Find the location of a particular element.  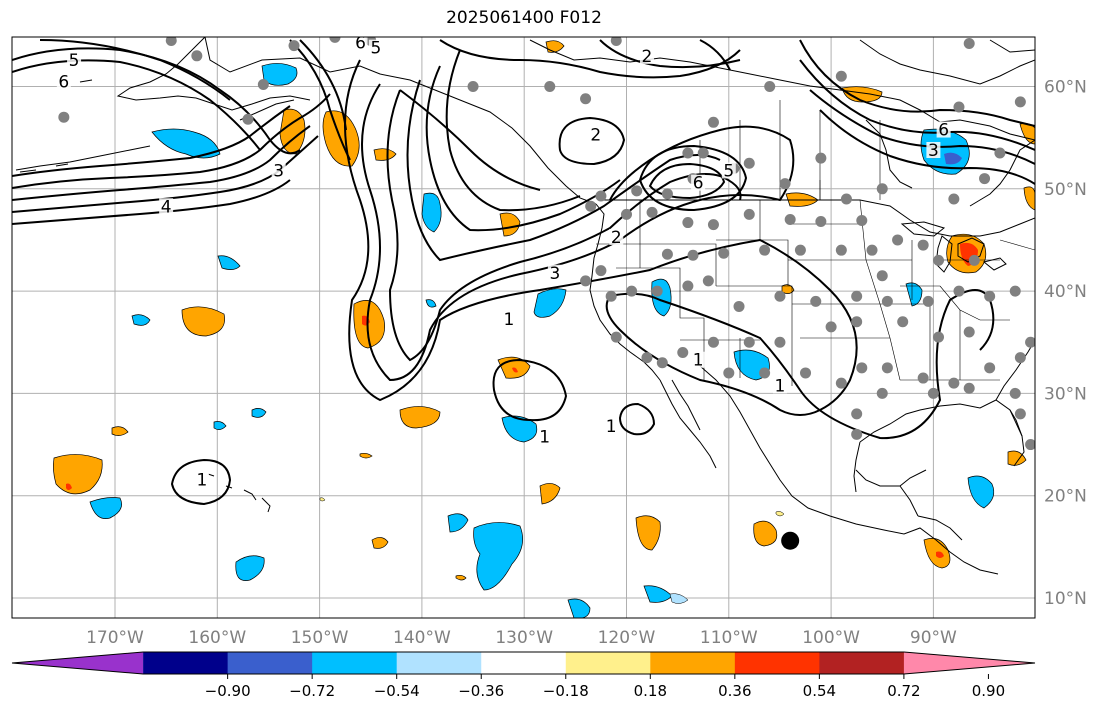

longitude-tick-label: 90°W is located at coordinates (933, 638).